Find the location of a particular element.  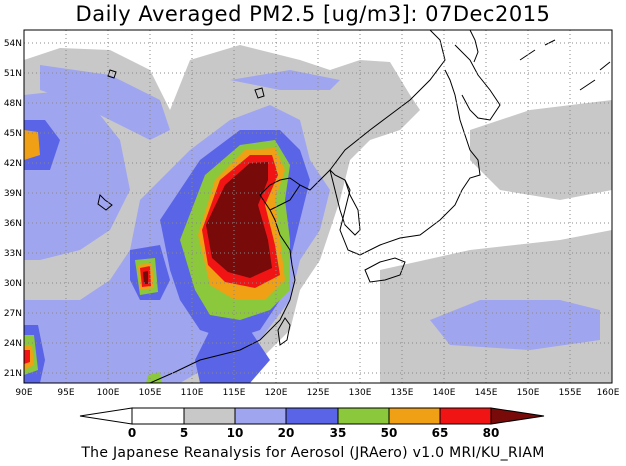

lon-tick-label: 150E is located at coordinates (528, 393).